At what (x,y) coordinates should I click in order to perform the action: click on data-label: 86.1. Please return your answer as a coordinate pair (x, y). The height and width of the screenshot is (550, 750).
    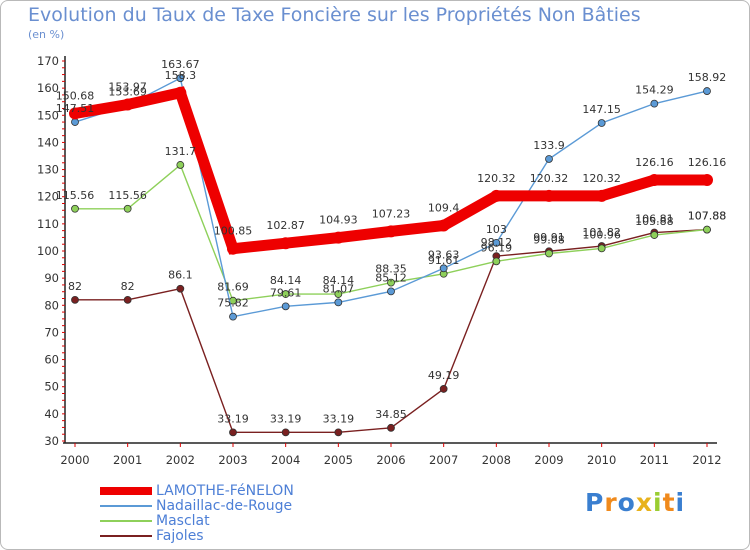
    Looking at the image, I should click on (180, 275).